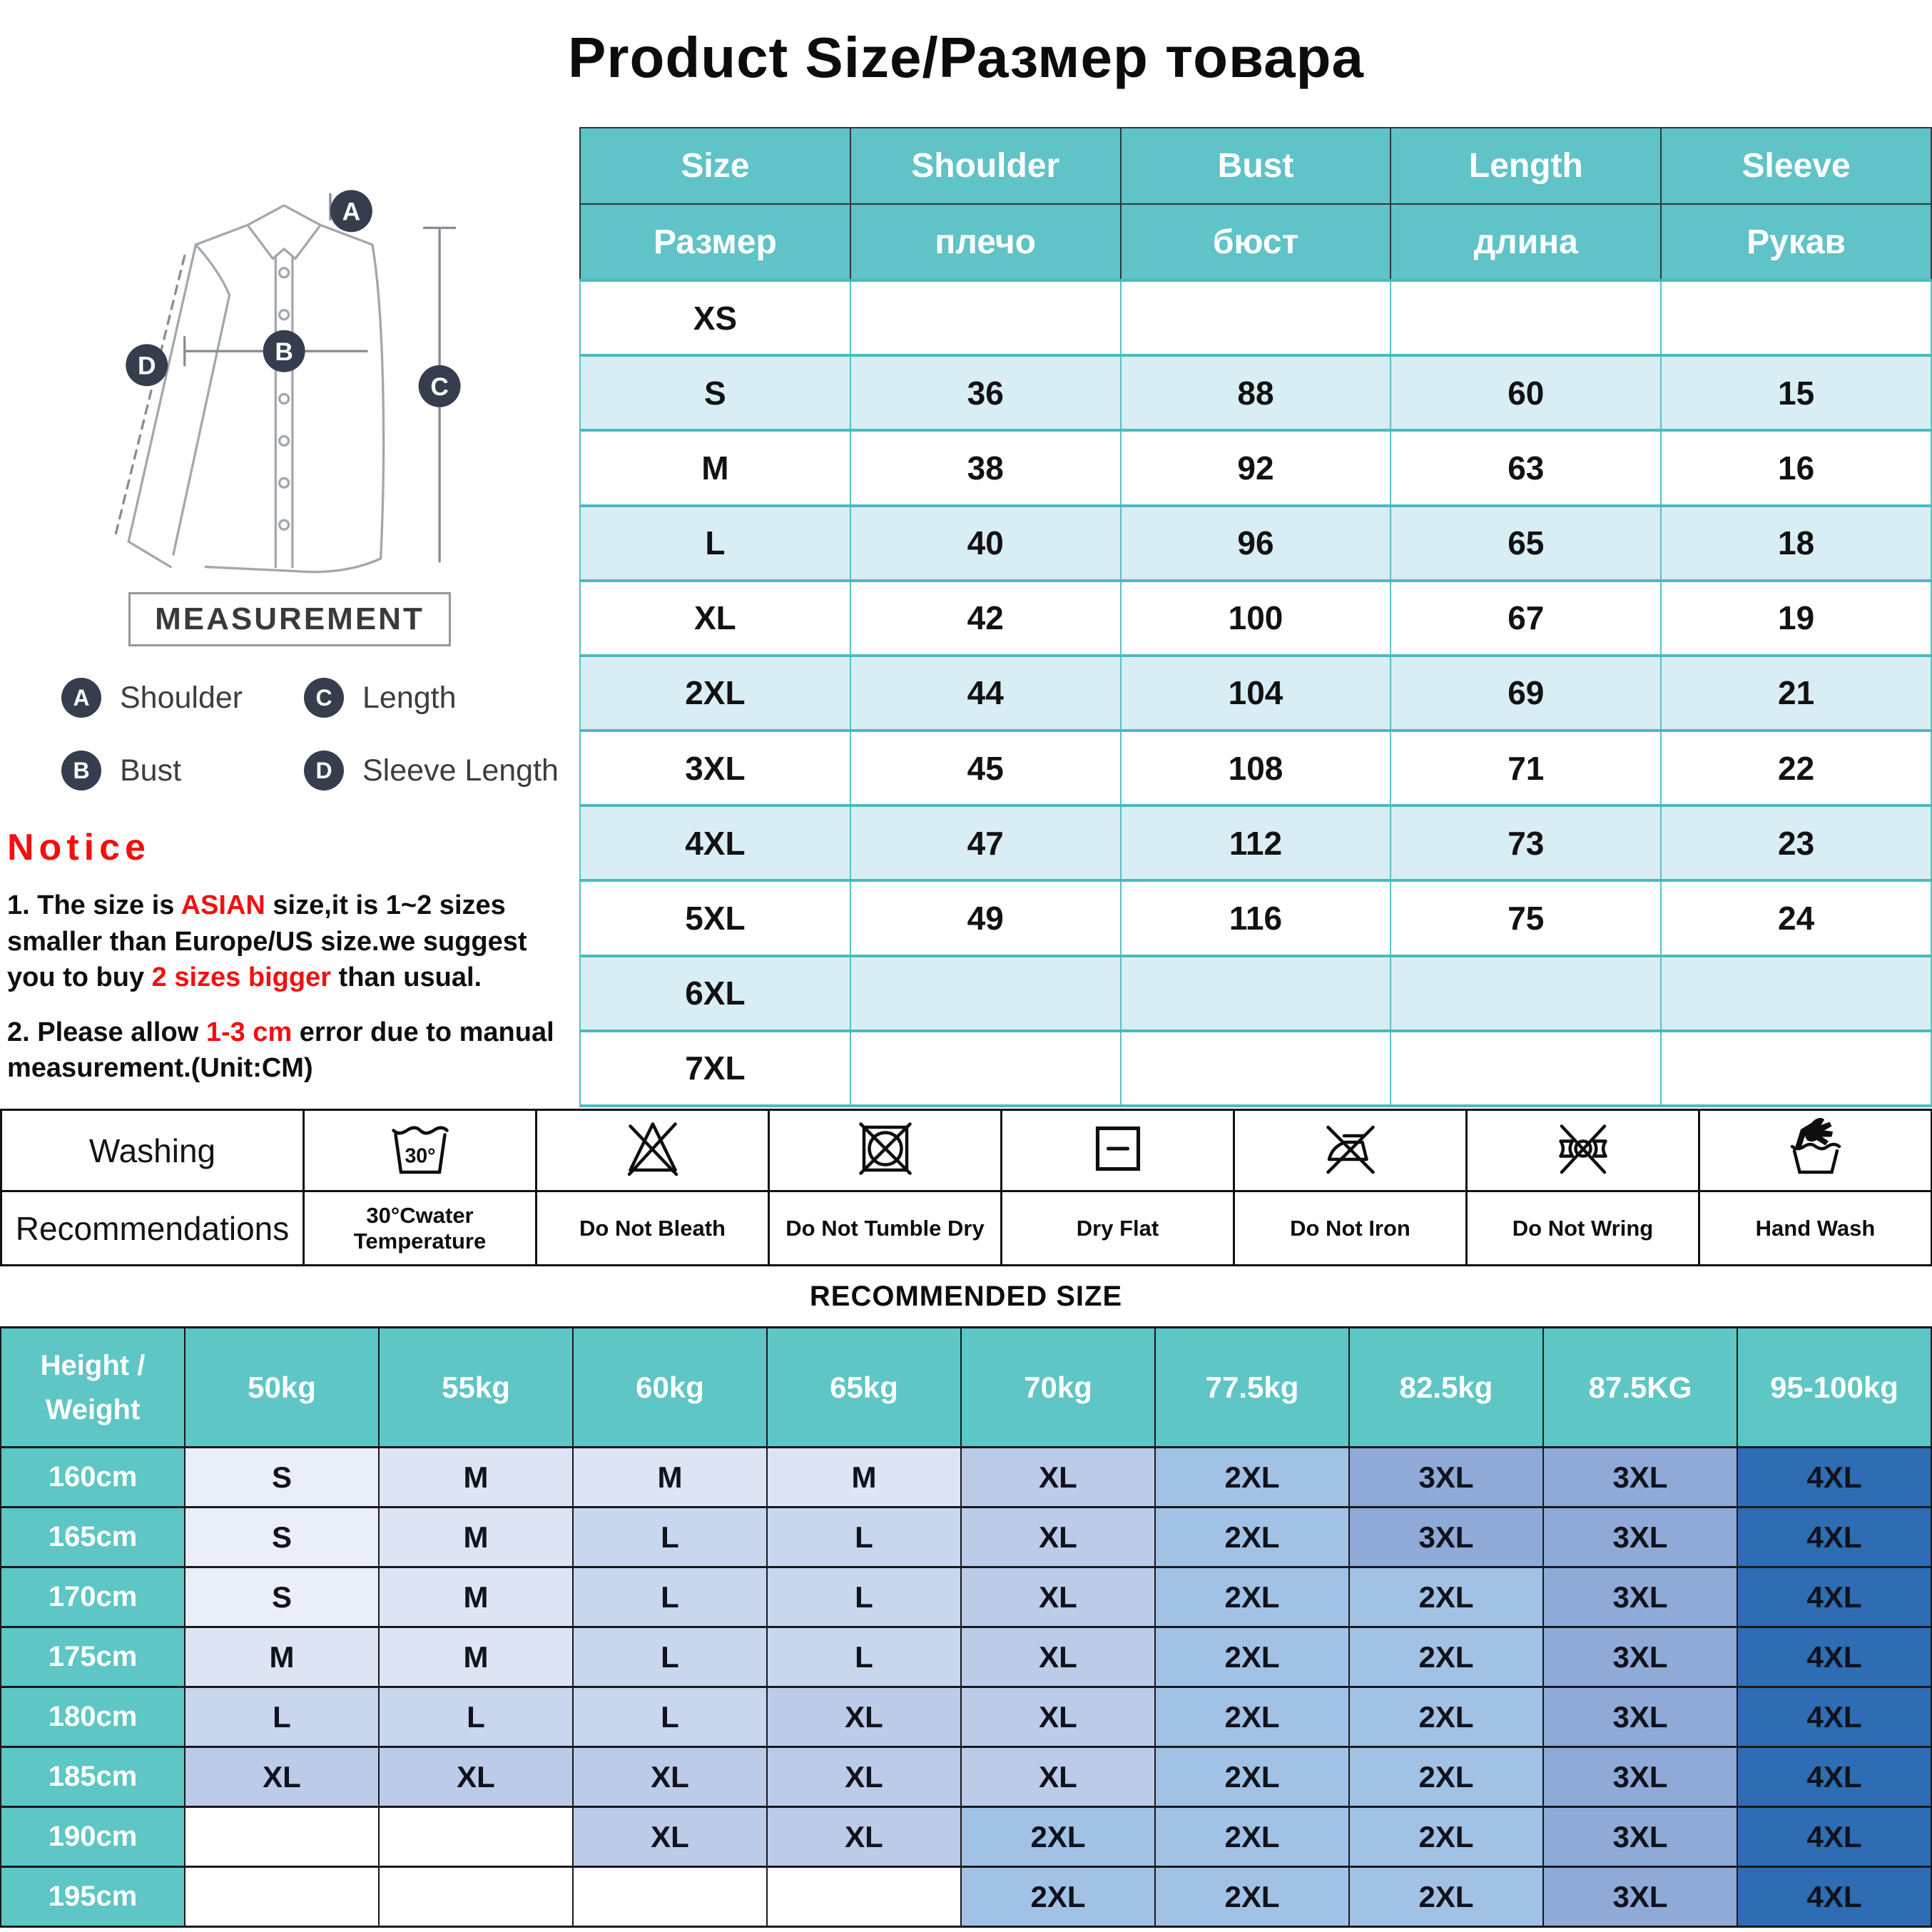 Image resolution: width=1932 pixels, height=1932 pixels. I want to click on size-value-cell: 63, so click(1526, 468).